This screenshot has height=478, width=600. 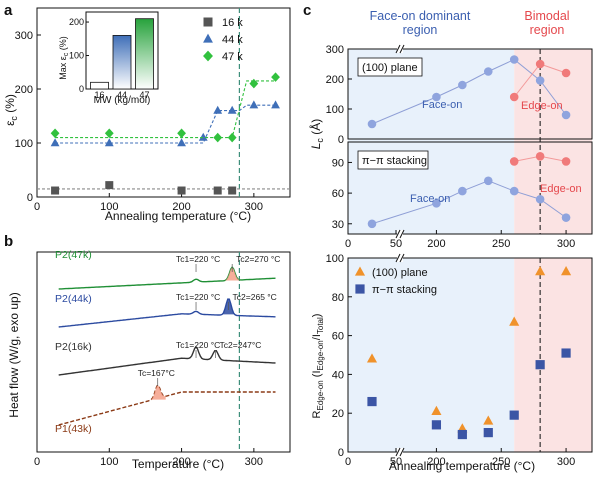 What do you see at coordinates (37, 207) in the screenshot?
I see `panel-a-xtick-0: 0` at bounding box center [37, 207].